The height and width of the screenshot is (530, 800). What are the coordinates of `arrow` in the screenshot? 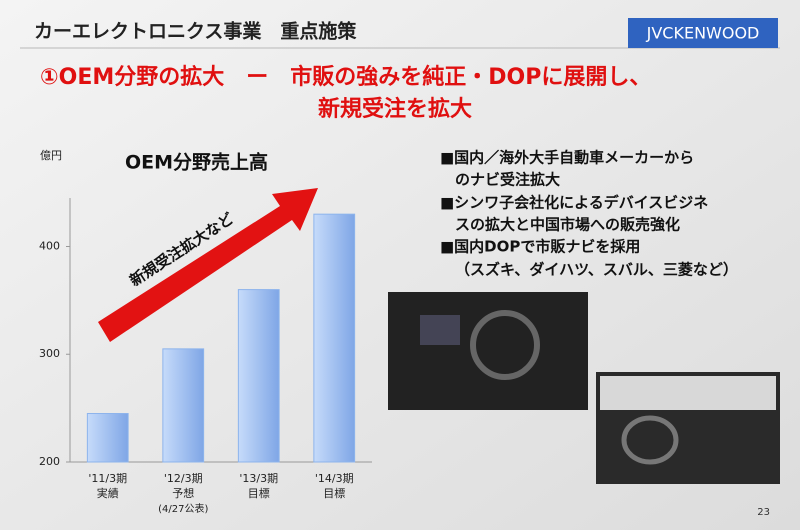 It's located at (208, 265).